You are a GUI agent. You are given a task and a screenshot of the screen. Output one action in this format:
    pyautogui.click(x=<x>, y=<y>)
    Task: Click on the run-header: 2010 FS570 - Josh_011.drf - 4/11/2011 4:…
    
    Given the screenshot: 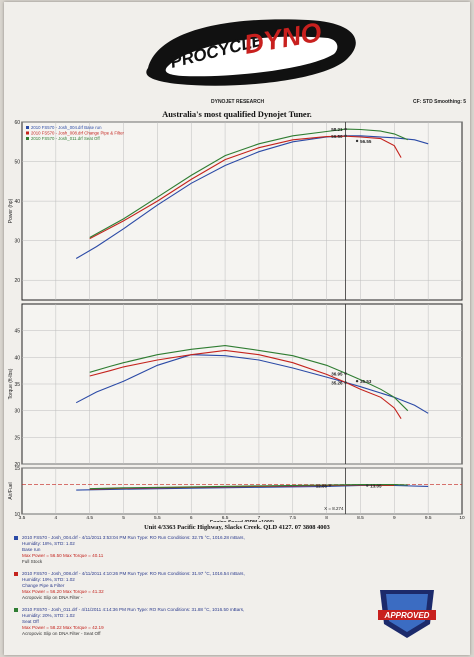 What is the action you would take?
    pyautogui.click(x=133, y=609)
    